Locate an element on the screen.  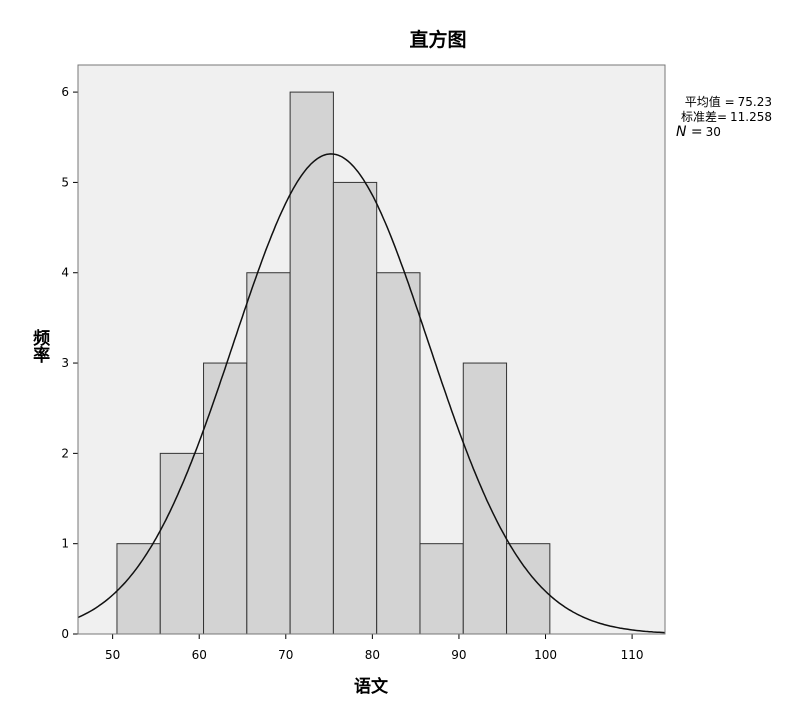
stat: 平均值 = 75.23 is located at coordinates (728, 101).